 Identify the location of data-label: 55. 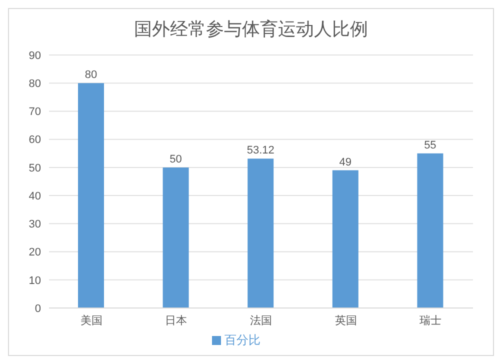
(430, 145).